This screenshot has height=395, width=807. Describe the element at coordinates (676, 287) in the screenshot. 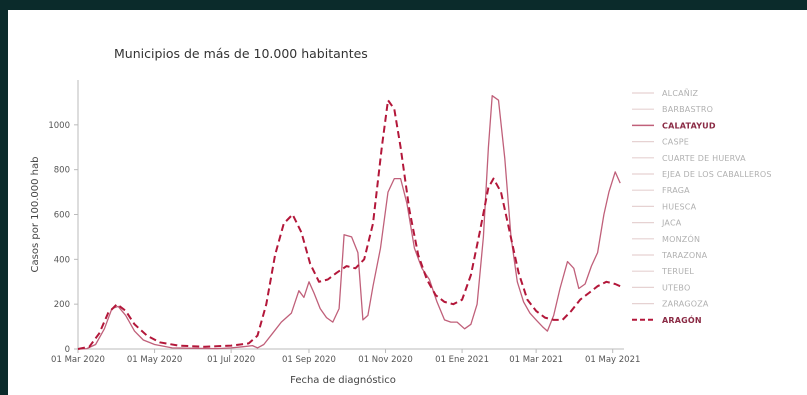

I see `legend-label: UTEBO` at that location.